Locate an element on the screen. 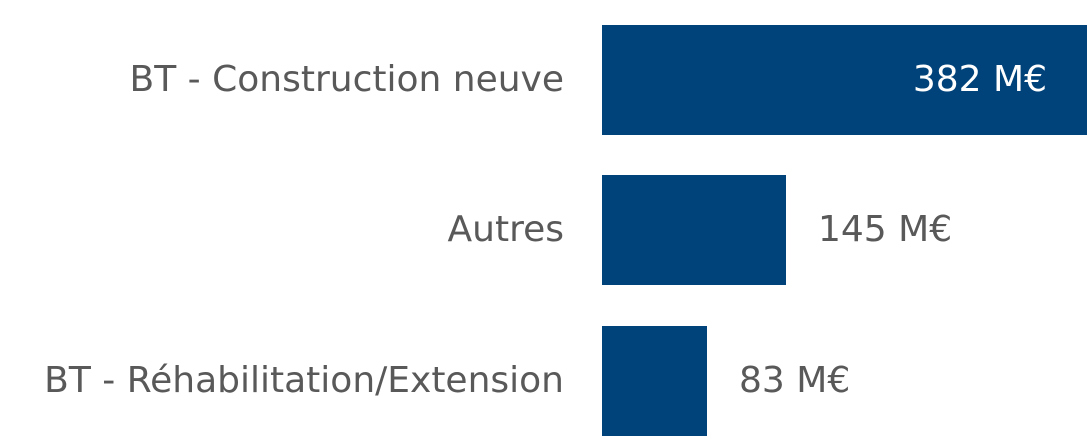  category-label: BT - Réhabilitation/Extension is located at coordinates (304, 380).